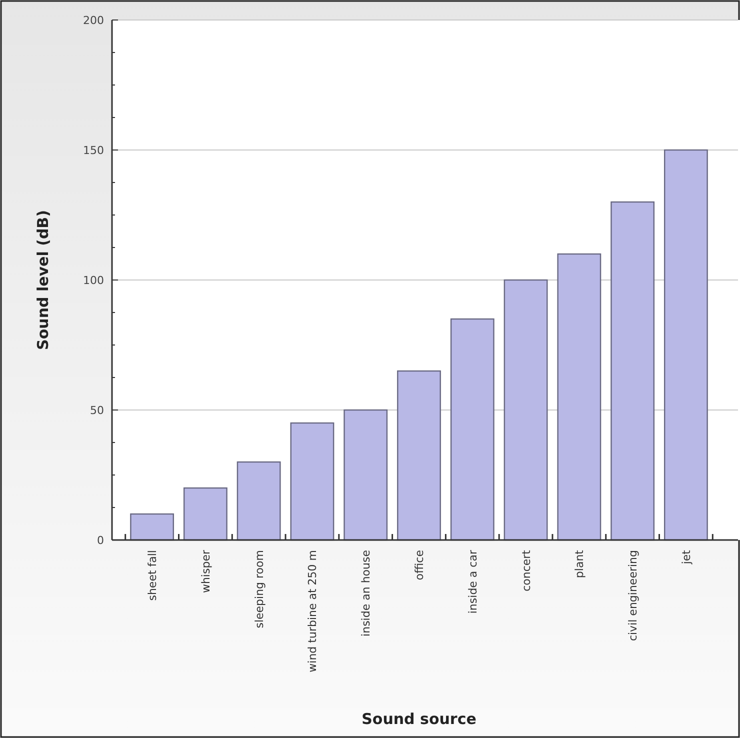 The image size is (740, 738). I want to click on x-axis-title: Sound source, so click(419, 719).